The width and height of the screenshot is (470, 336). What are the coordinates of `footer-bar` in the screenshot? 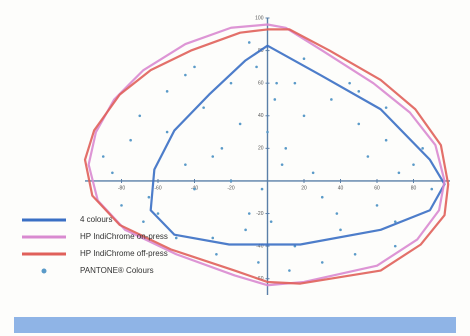 It's located at (235, 325).